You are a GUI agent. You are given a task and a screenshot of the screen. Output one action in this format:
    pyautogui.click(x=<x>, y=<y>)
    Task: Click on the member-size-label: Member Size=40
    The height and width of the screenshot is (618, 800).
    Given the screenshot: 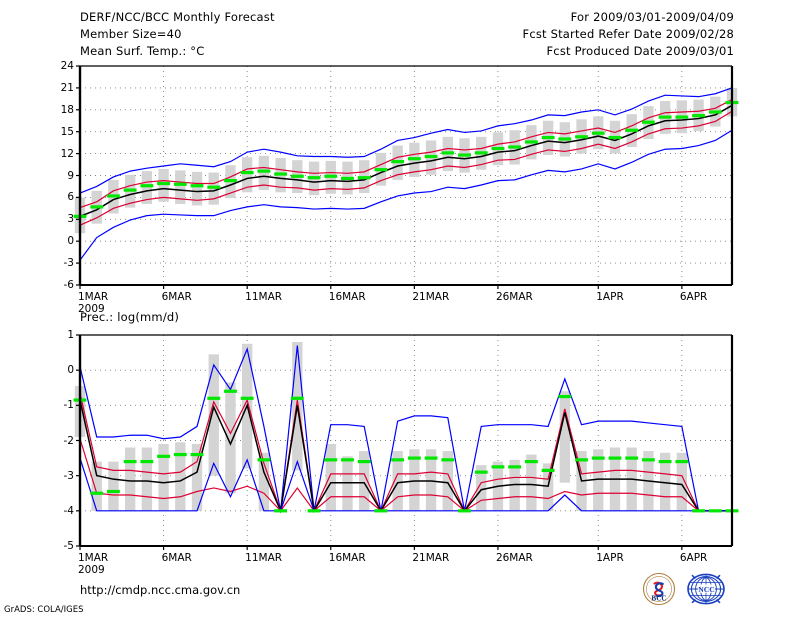 What is the action you would take?
    pyautogui.click(x=131, y=34)
    